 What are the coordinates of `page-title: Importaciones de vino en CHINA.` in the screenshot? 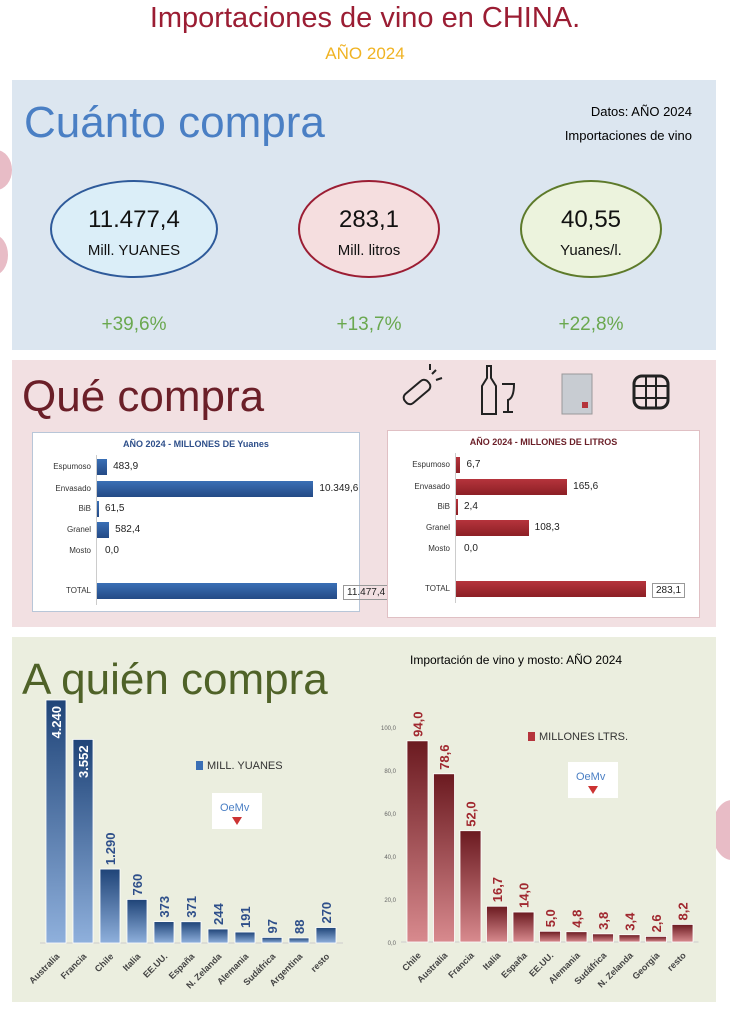 It's located at (365, 18).